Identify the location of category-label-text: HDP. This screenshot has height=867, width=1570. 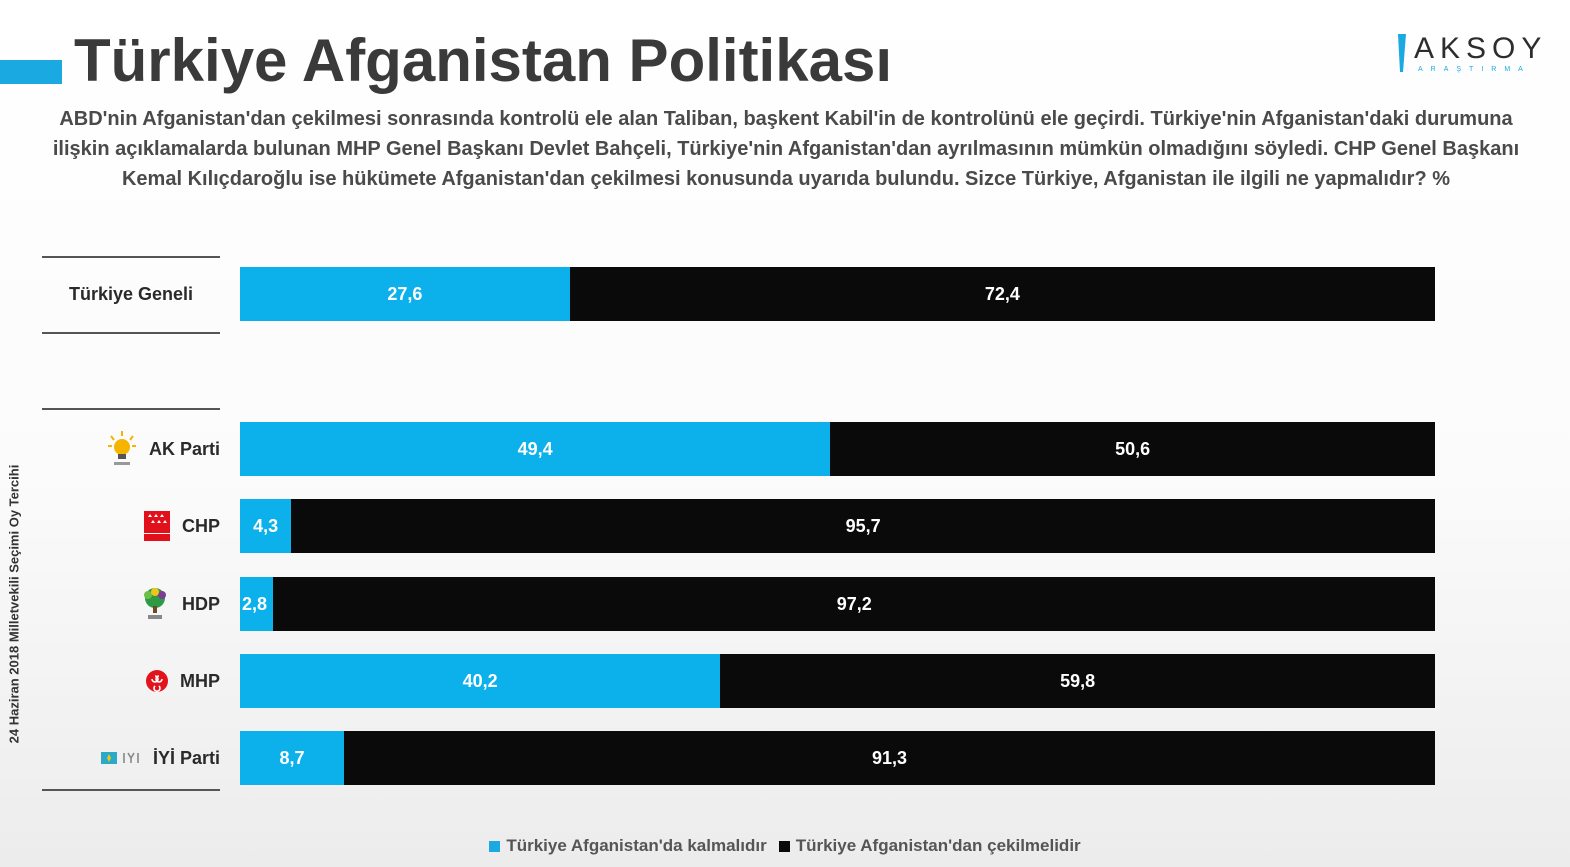
(200, 603).